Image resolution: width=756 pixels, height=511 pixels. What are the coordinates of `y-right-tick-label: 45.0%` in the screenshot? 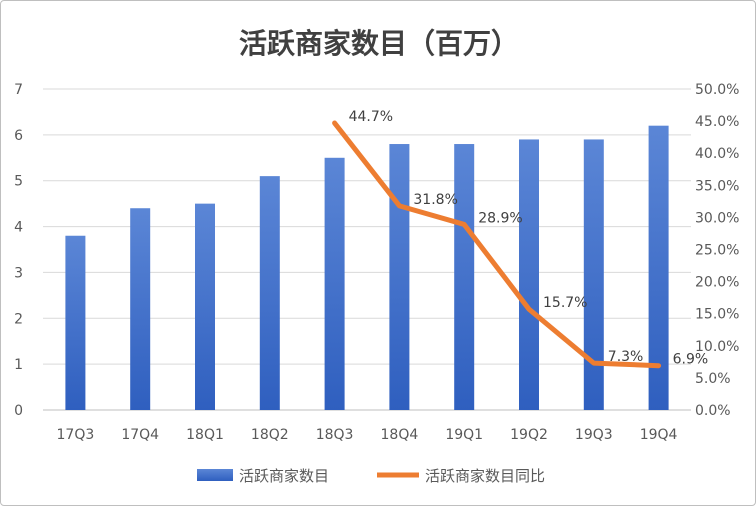 It's located at (717, 122).